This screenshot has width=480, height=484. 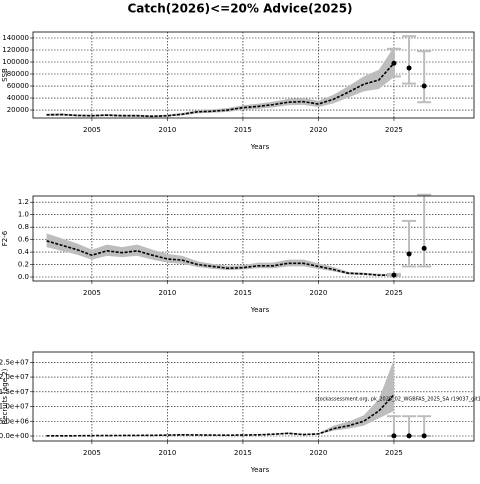 I want to click on y-tick-label: 0.6, so click(x=24, y=240).